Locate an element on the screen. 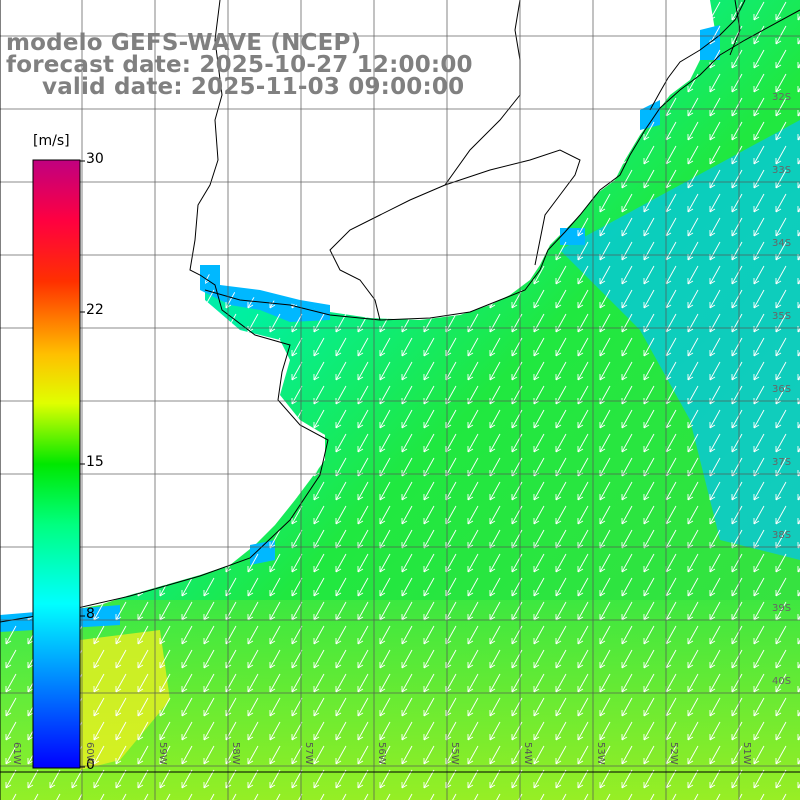  lat-label-32s: 32S is located at coordinates (782, 97).